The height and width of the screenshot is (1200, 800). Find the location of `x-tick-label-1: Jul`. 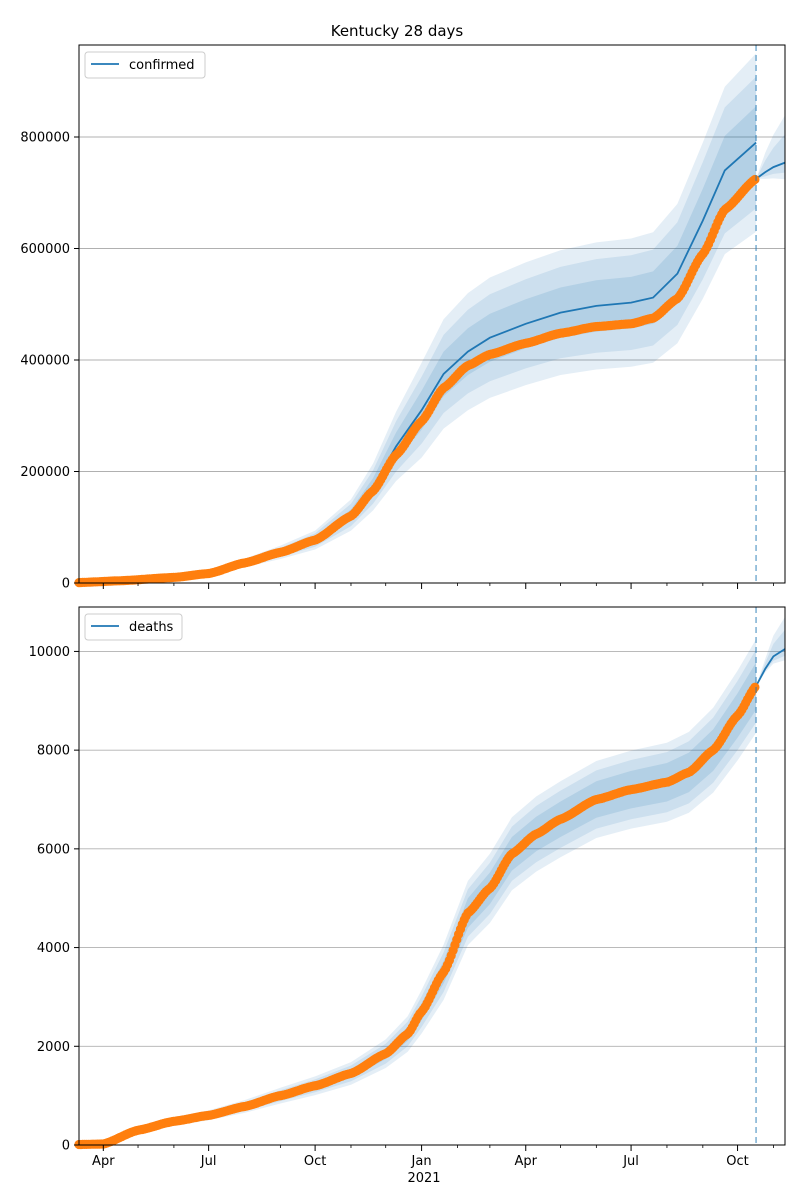

x-tick-label-1: Jul is located at coordinates (208, 1161).